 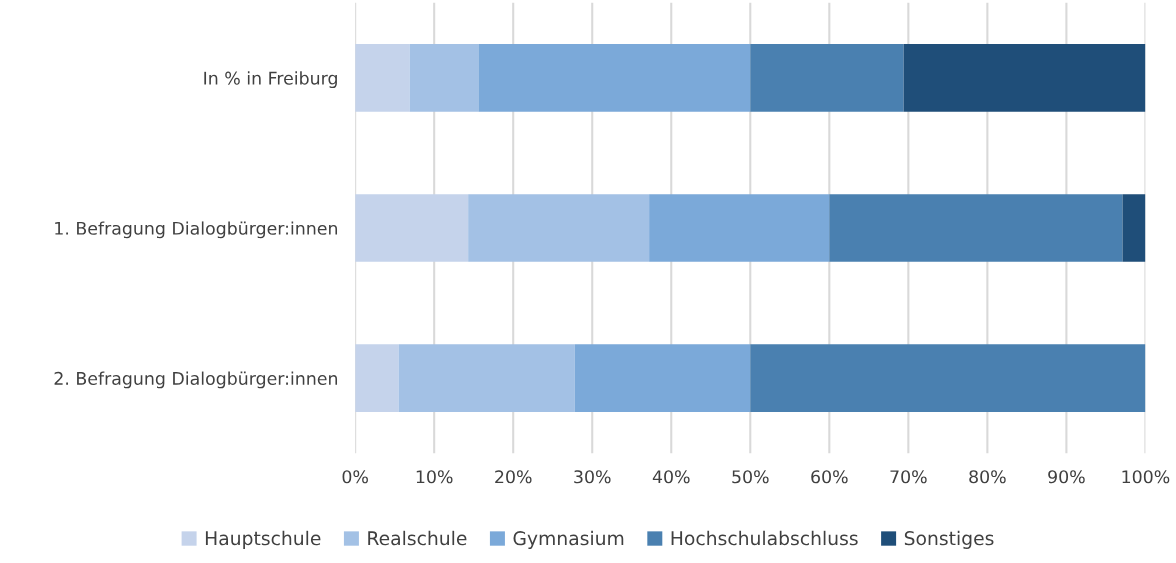 What do you see at coordinates (764, 538) in the screenshot?
I see `legend-label: Hochschulabschluss` at bounding box center [764, 538].